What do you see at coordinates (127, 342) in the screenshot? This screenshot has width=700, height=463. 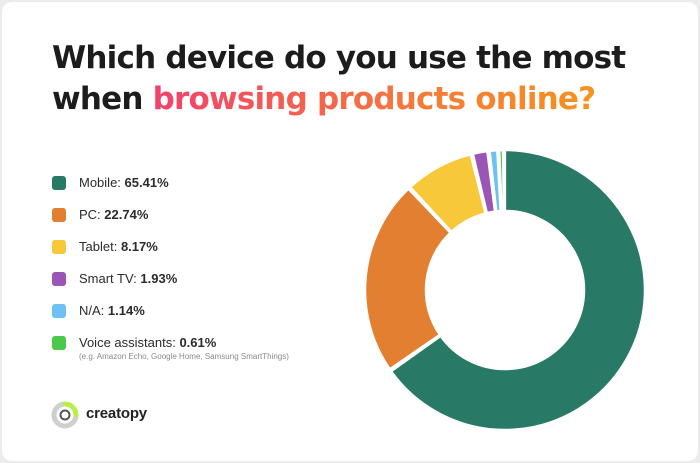 I see `legend-label-voice-assistants: Voice assistants:` at bounding box center [127, 342].